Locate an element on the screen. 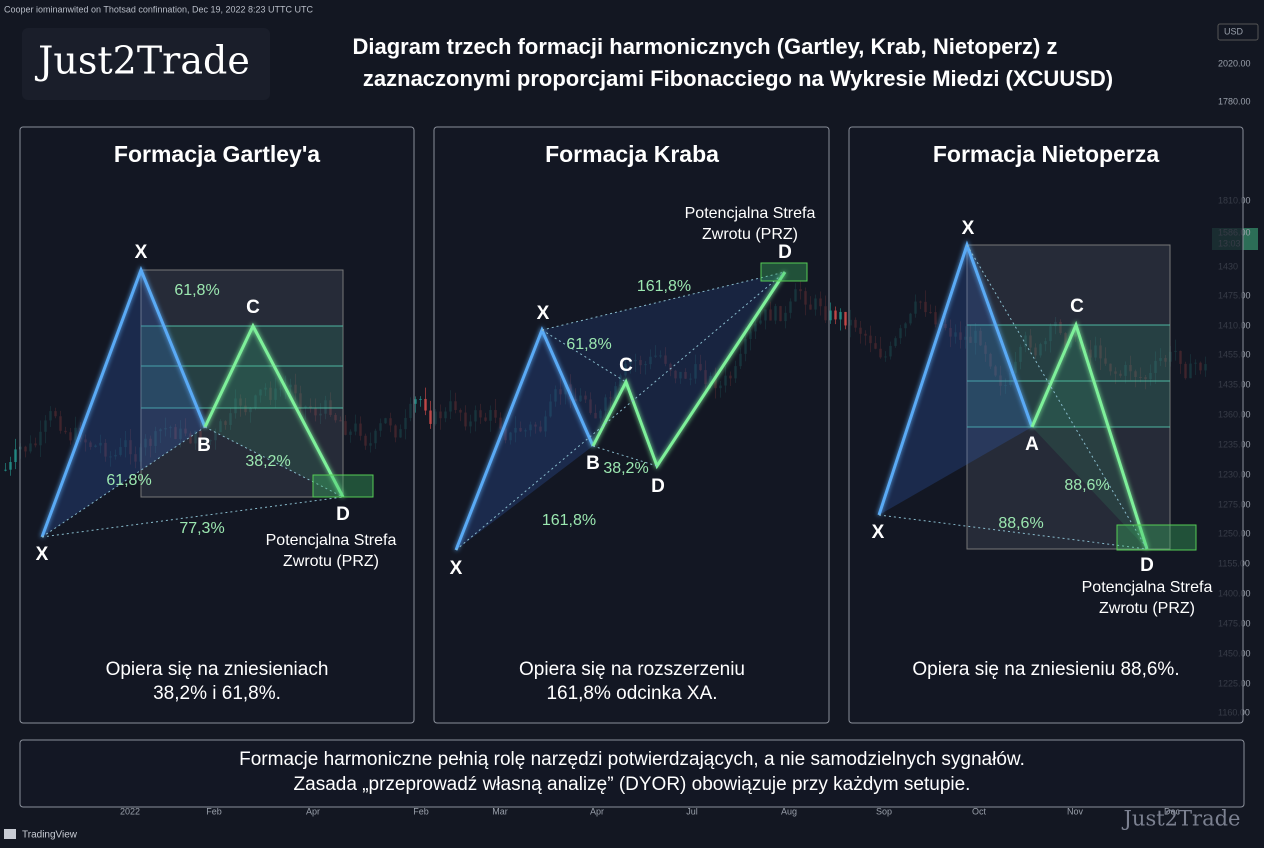 This screenshot has width=1264, height=848. time-label: Nov is located at coordinates (1075, 811).